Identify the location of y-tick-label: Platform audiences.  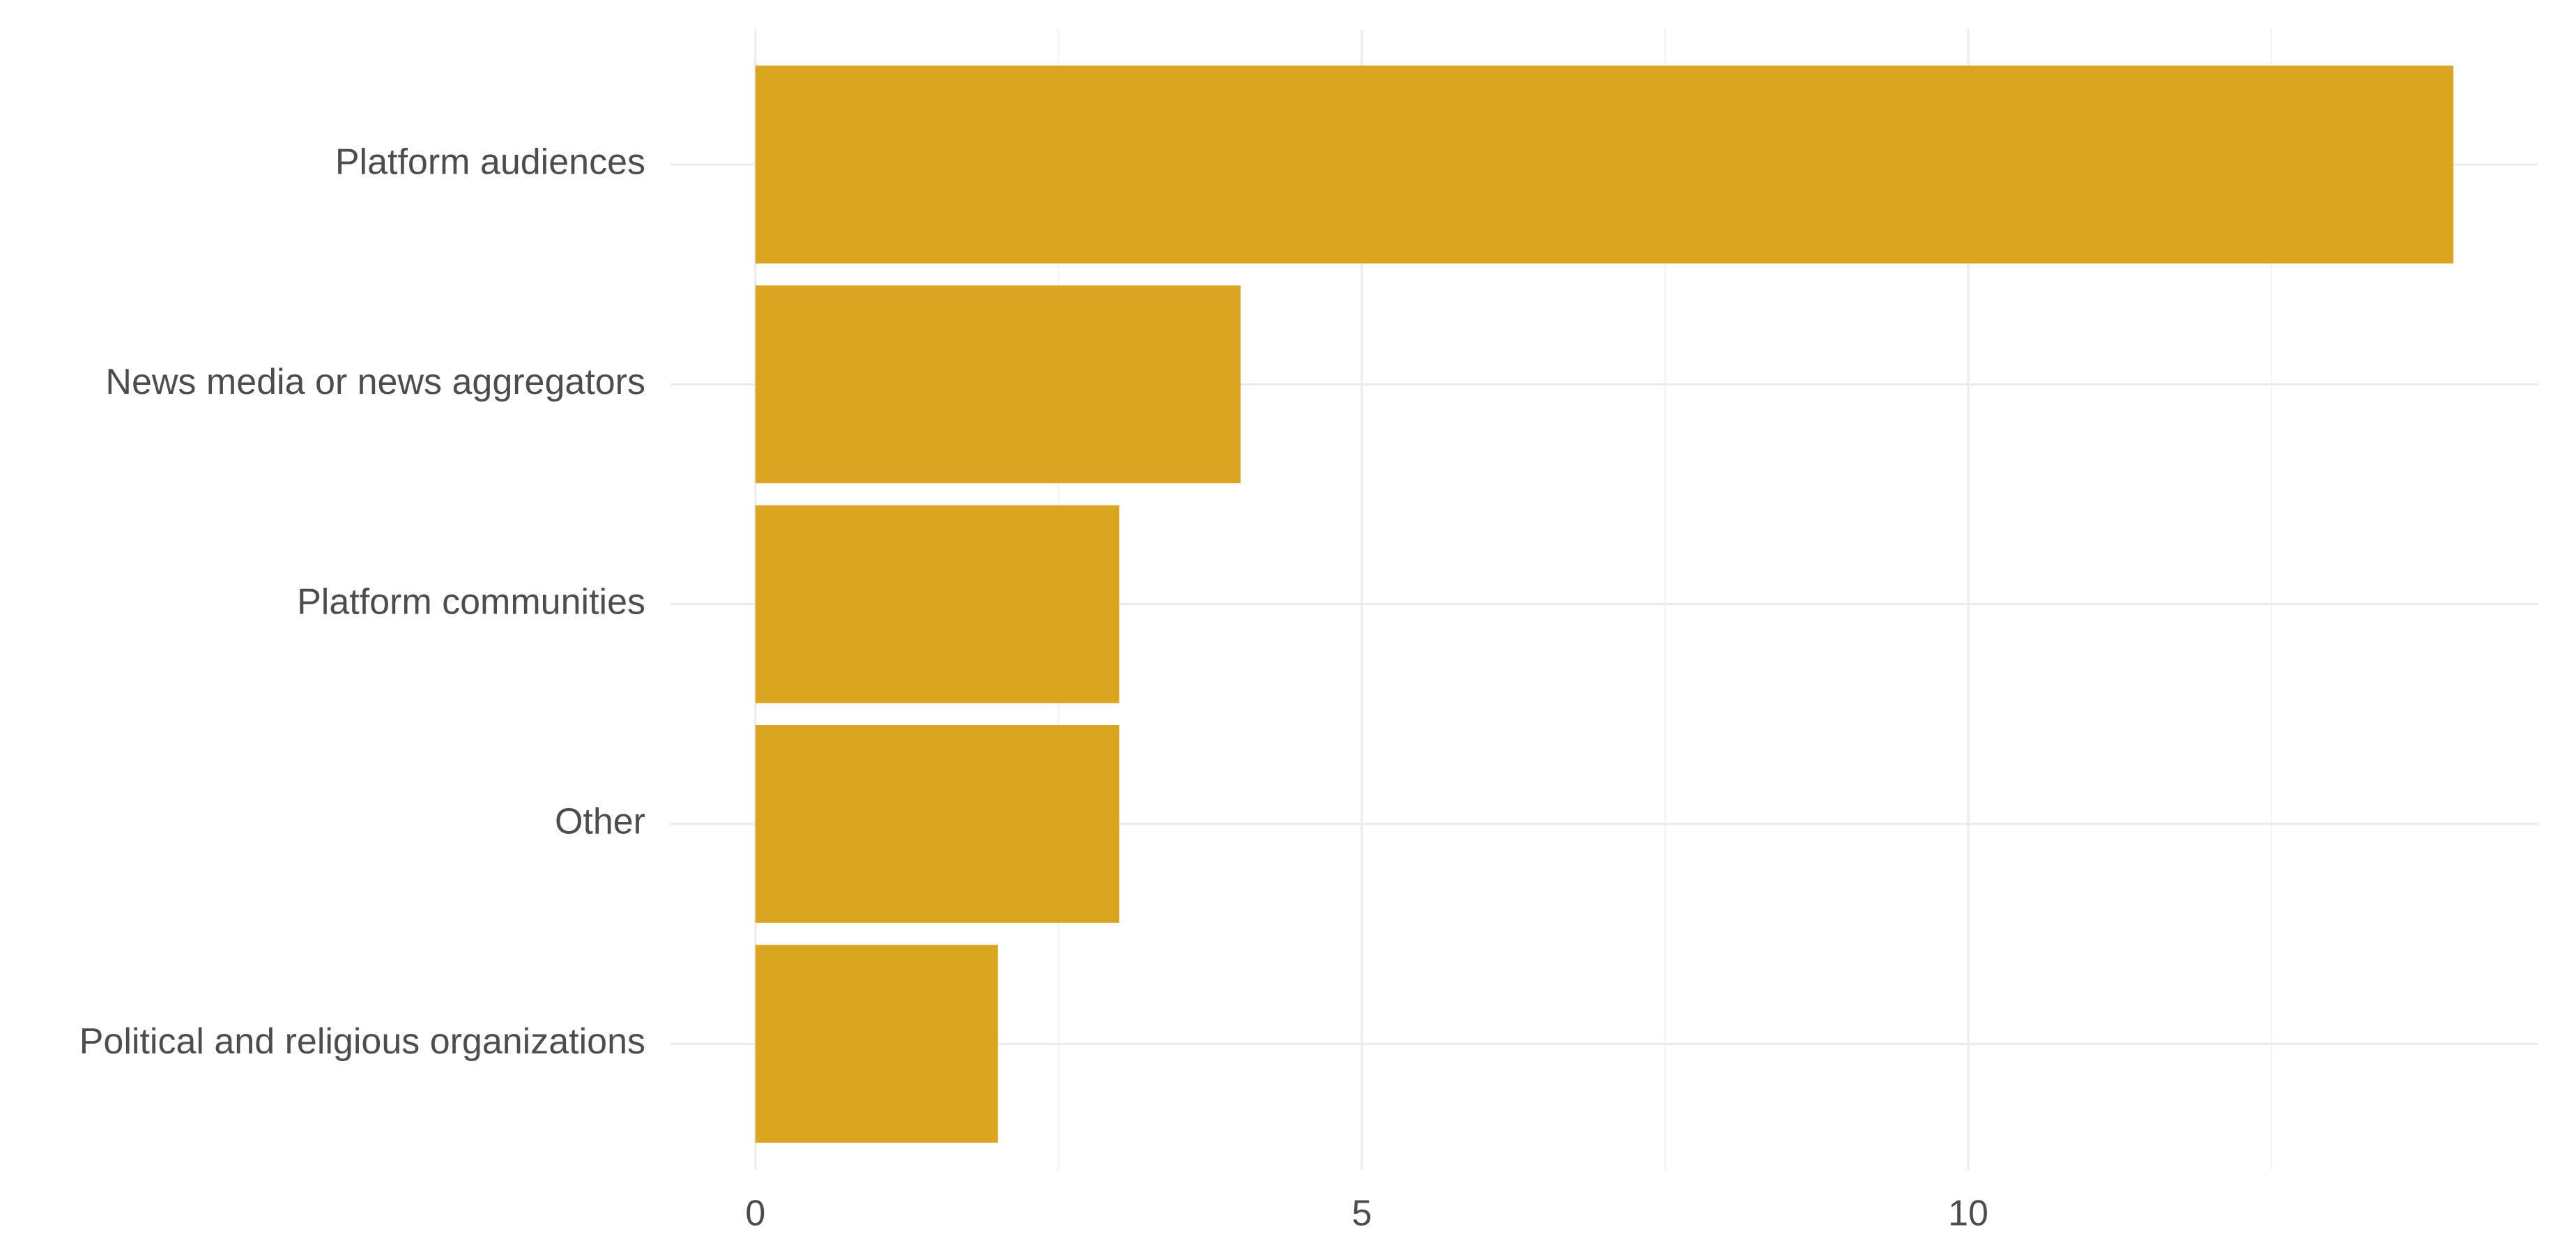
(490, 162).